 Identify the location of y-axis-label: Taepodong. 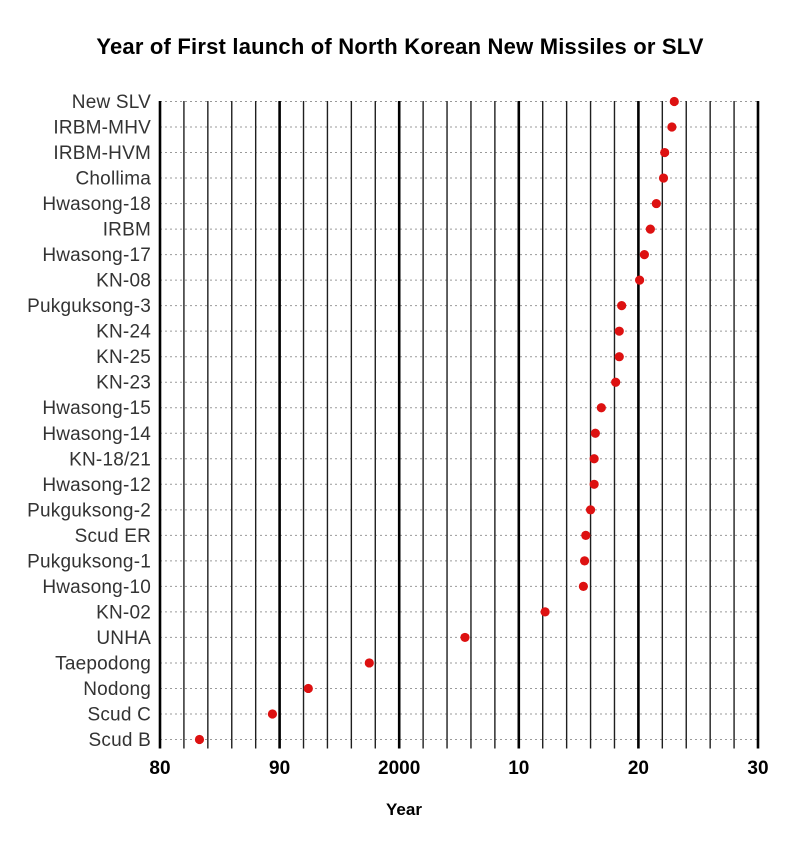
(103, 663).